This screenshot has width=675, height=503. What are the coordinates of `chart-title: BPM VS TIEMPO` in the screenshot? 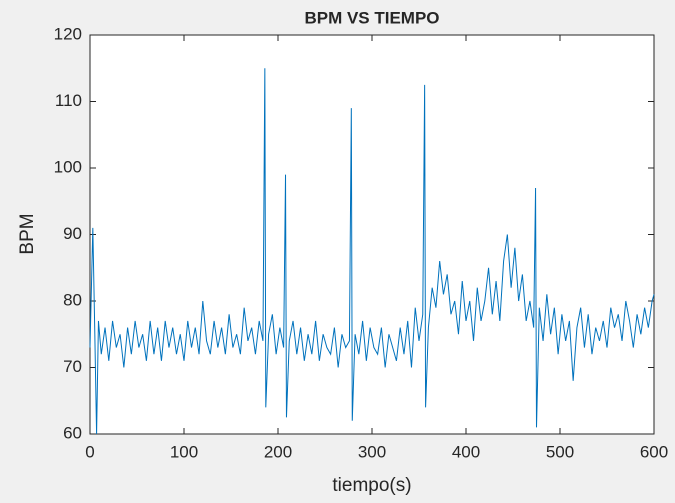 It's located at (371, 17).